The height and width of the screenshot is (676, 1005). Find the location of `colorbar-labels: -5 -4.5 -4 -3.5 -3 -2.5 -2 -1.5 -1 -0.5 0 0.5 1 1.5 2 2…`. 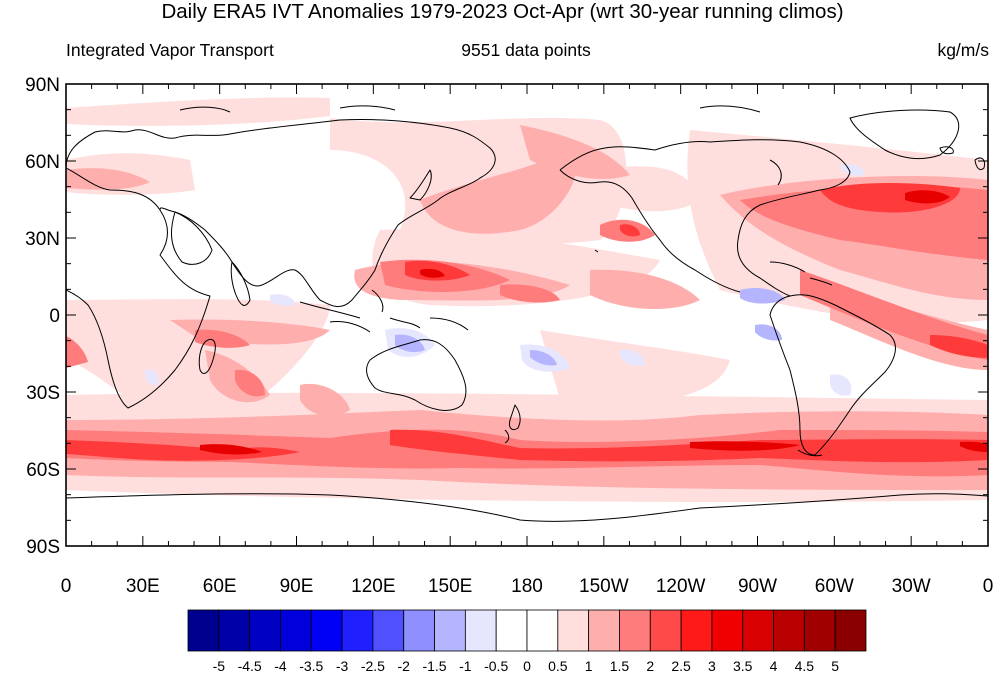

colorbar-labels: -5 -4.5 -4 -3.5 -3 -2.5 -2 -1.5 -1 -0.5 0 0.5 1 1.5 2 2… is located at coordinates (526, 666).